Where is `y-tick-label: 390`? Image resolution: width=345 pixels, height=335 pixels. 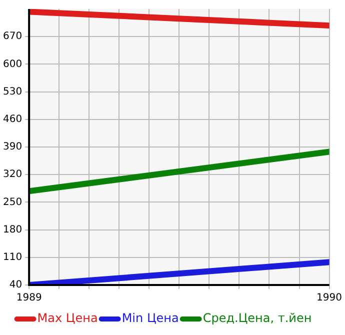 y-tick-label: 390 is located at coordinates (12, 147).